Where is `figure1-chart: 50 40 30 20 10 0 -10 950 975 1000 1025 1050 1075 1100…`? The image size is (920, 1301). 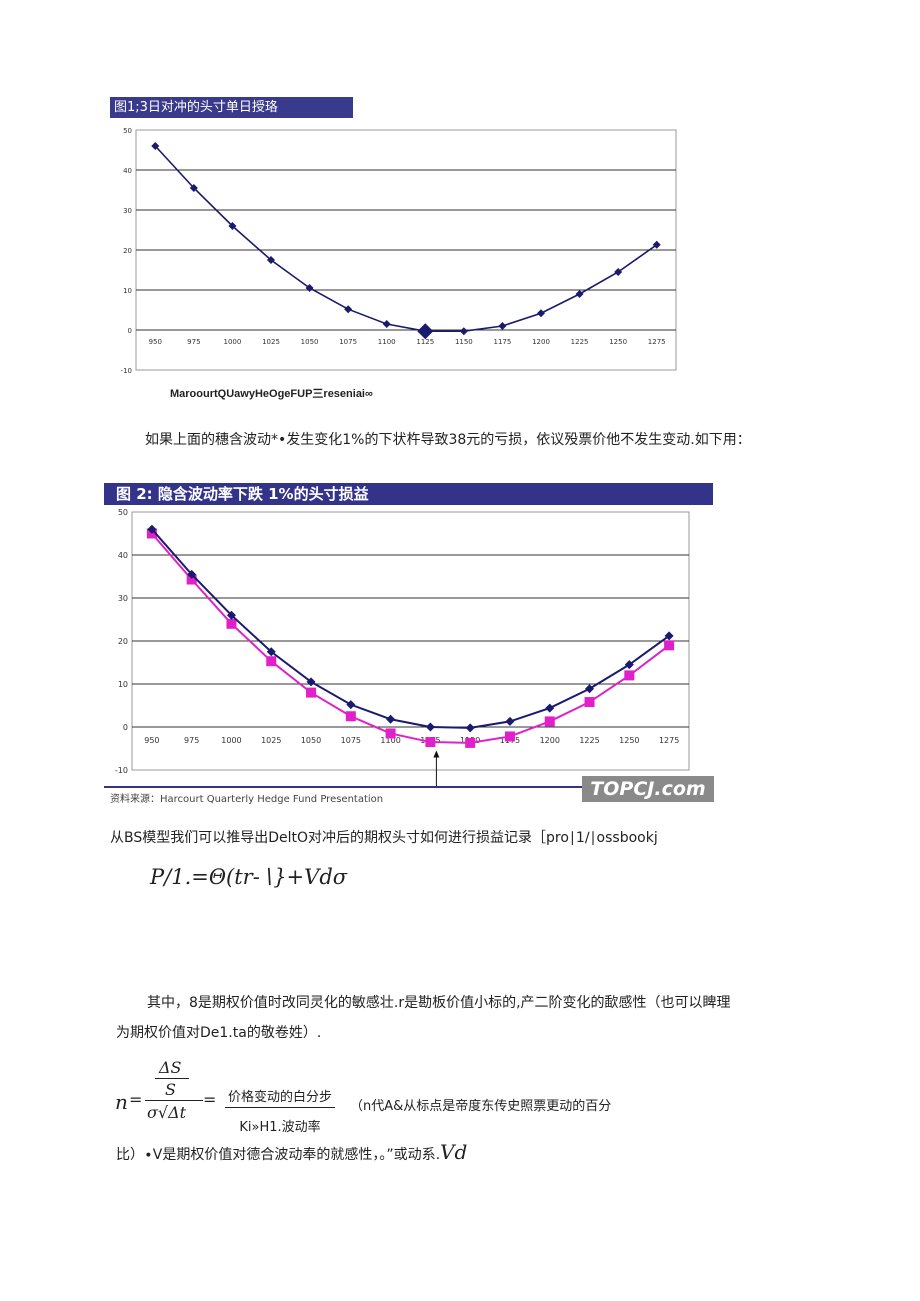
figure1-chart: 50 40 30 20 10 0 -10 950 975 1000 1025 1050 1075 1100… is located at coordinates (399, 251).